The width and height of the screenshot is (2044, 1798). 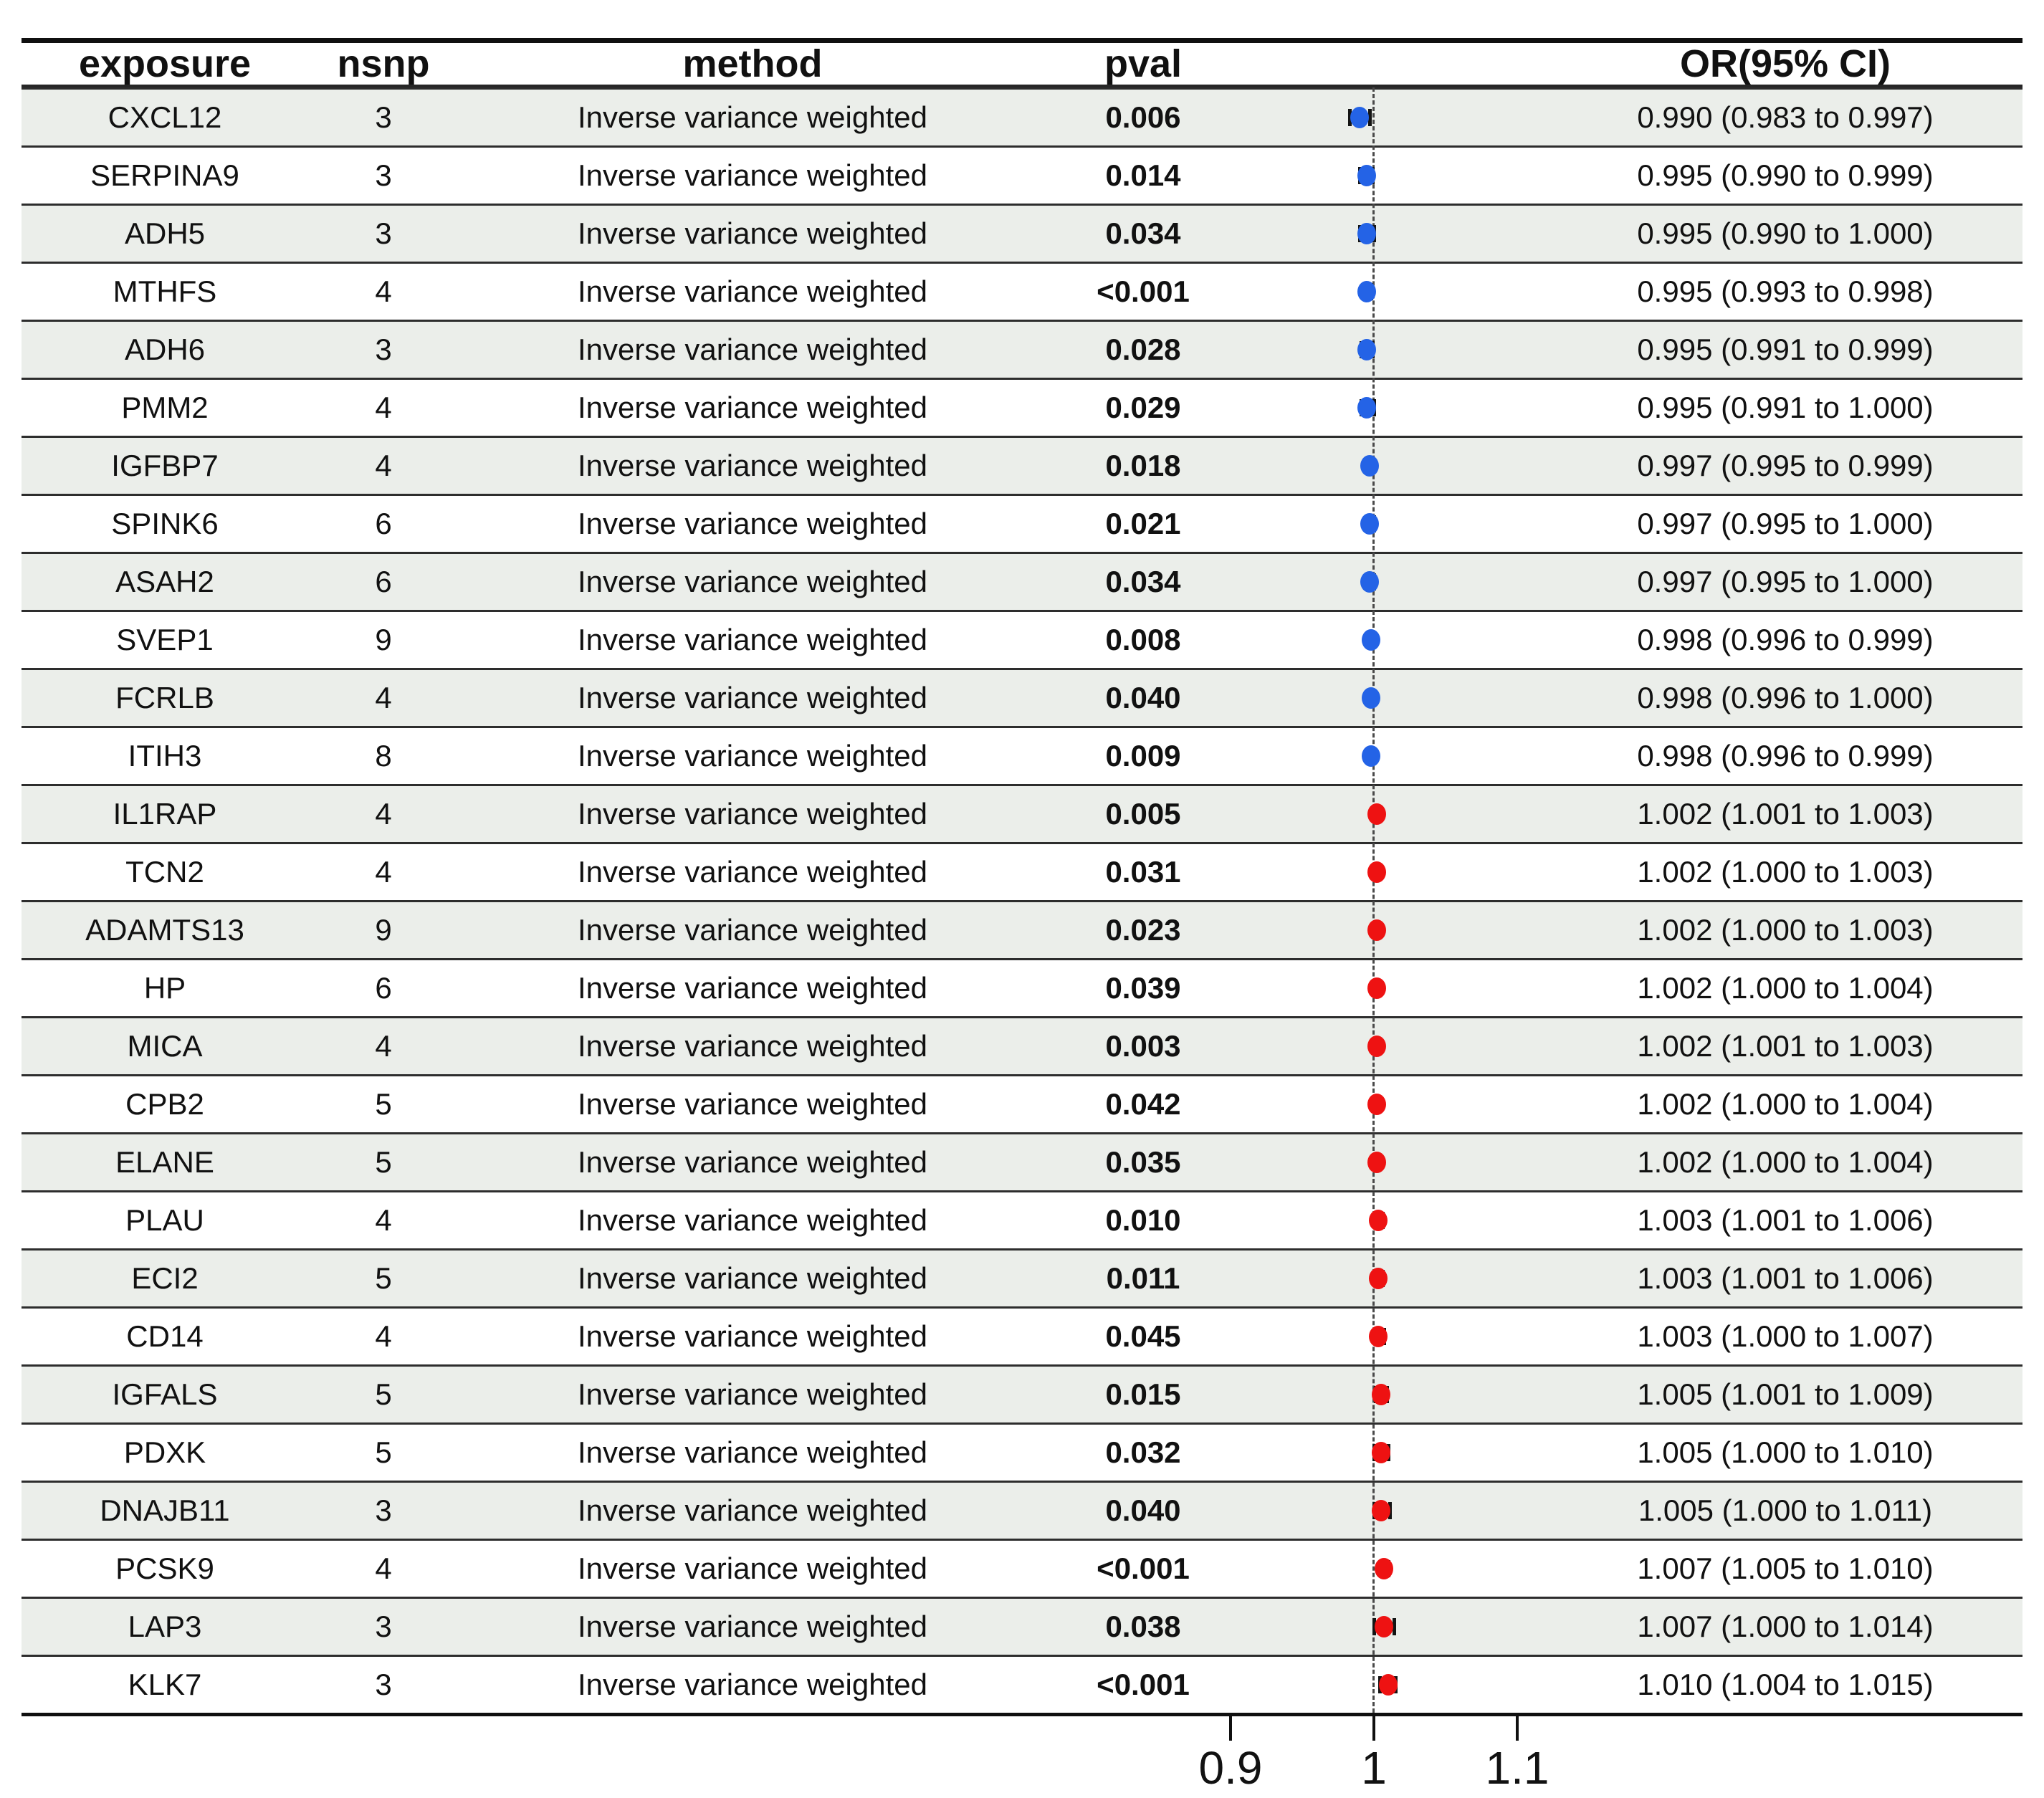 I want to click on exposure-cell: ELANE, so click(x=164, y=1162).